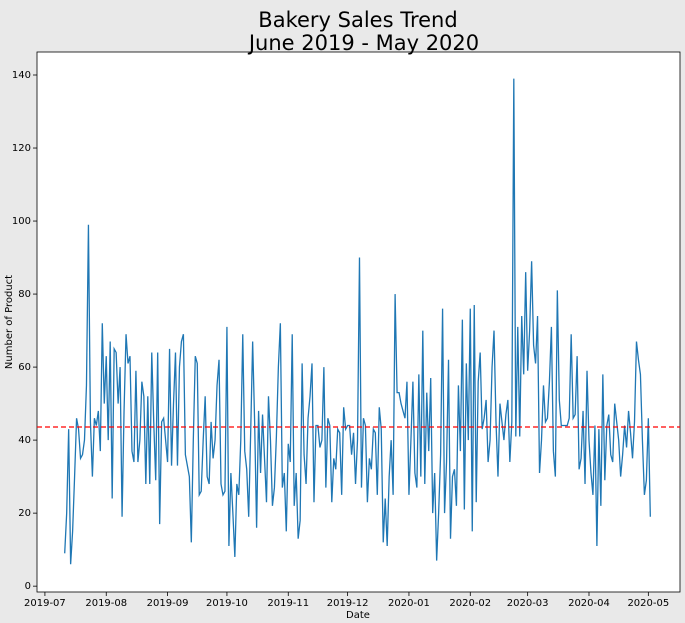  I want to click on y-tick-label: 100, so click(21, 221).